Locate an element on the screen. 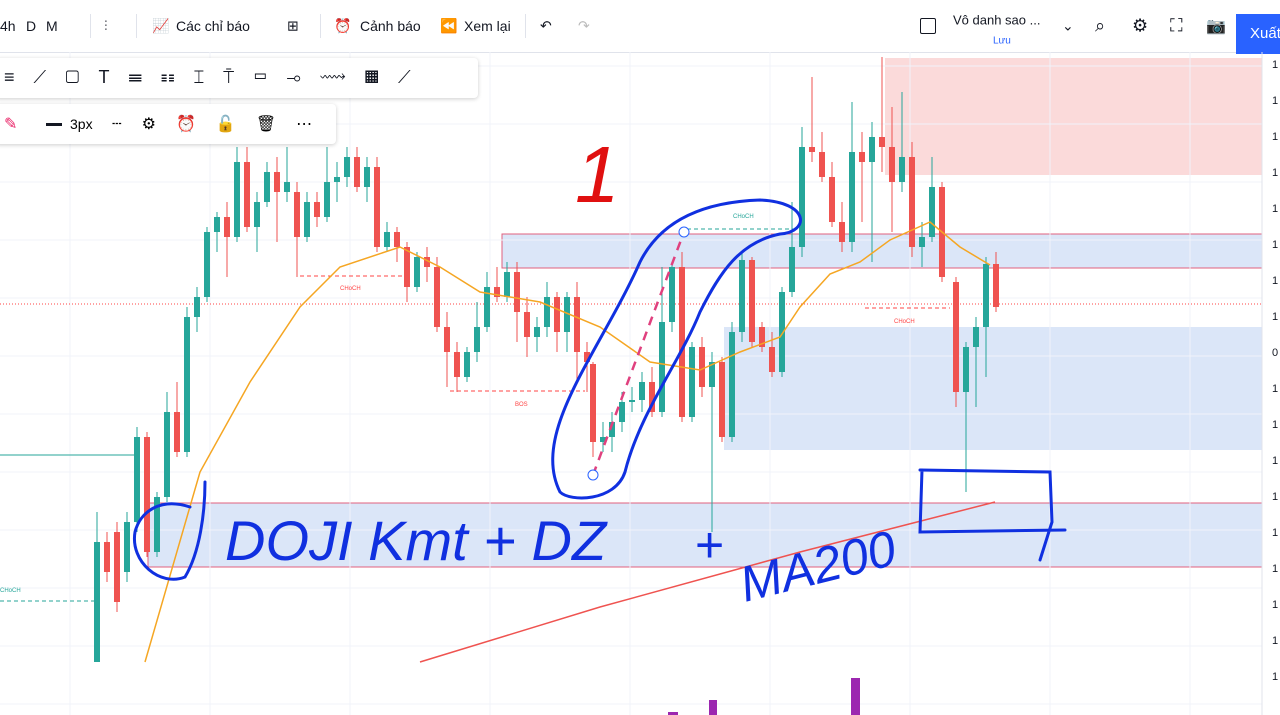 The height and width of the screenshot is (715, 1280). tool-icons: ┄⚙⏰🔓🗑⋯ is located at coordinates (222, 124).